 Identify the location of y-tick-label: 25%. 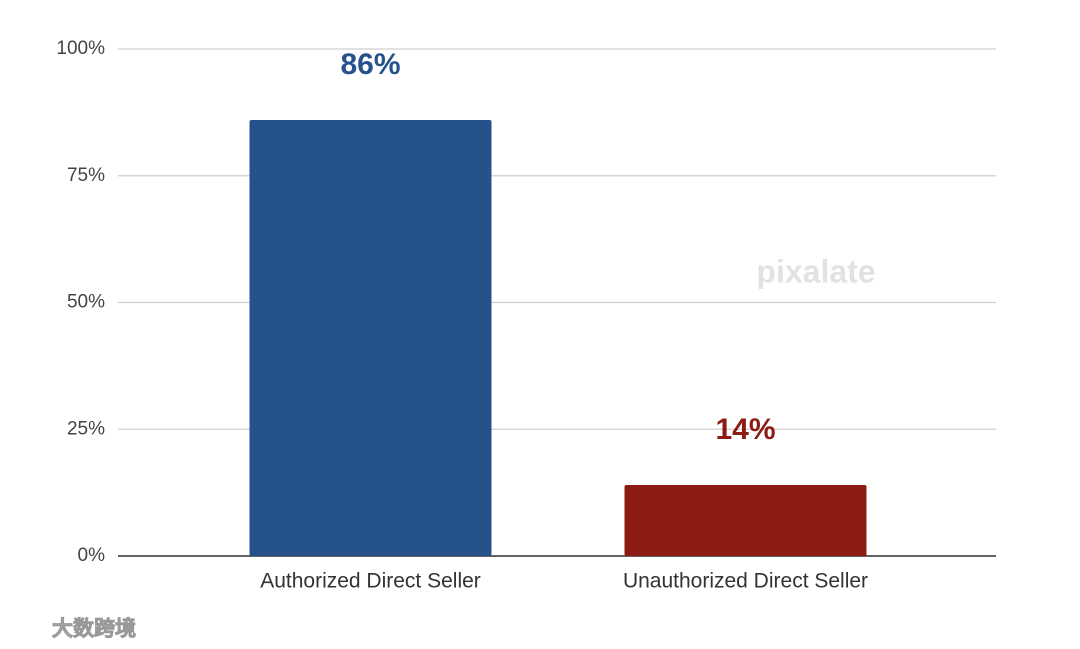
(86, 428).